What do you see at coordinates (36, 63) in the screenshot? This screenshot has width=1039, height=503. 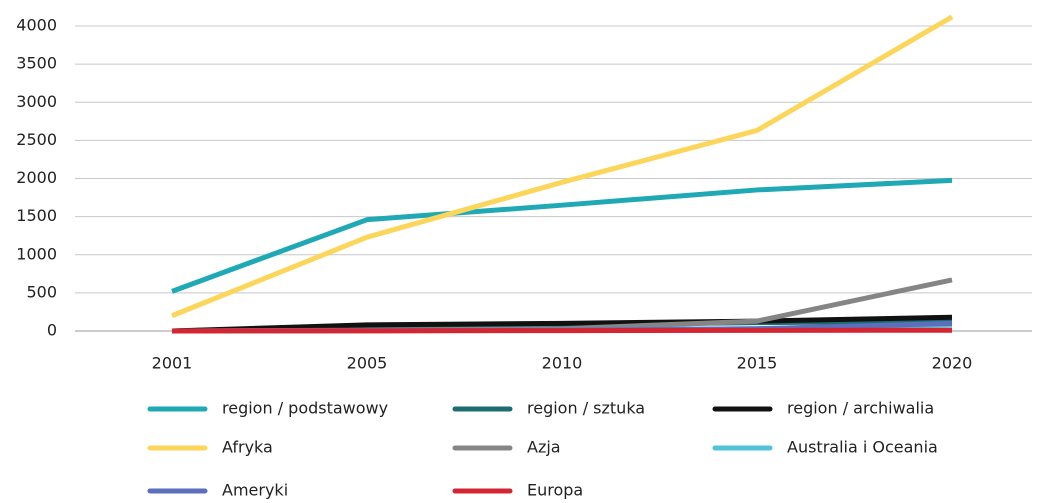 I see `y-tick-label: 3500` at bounding box center [36, 63].